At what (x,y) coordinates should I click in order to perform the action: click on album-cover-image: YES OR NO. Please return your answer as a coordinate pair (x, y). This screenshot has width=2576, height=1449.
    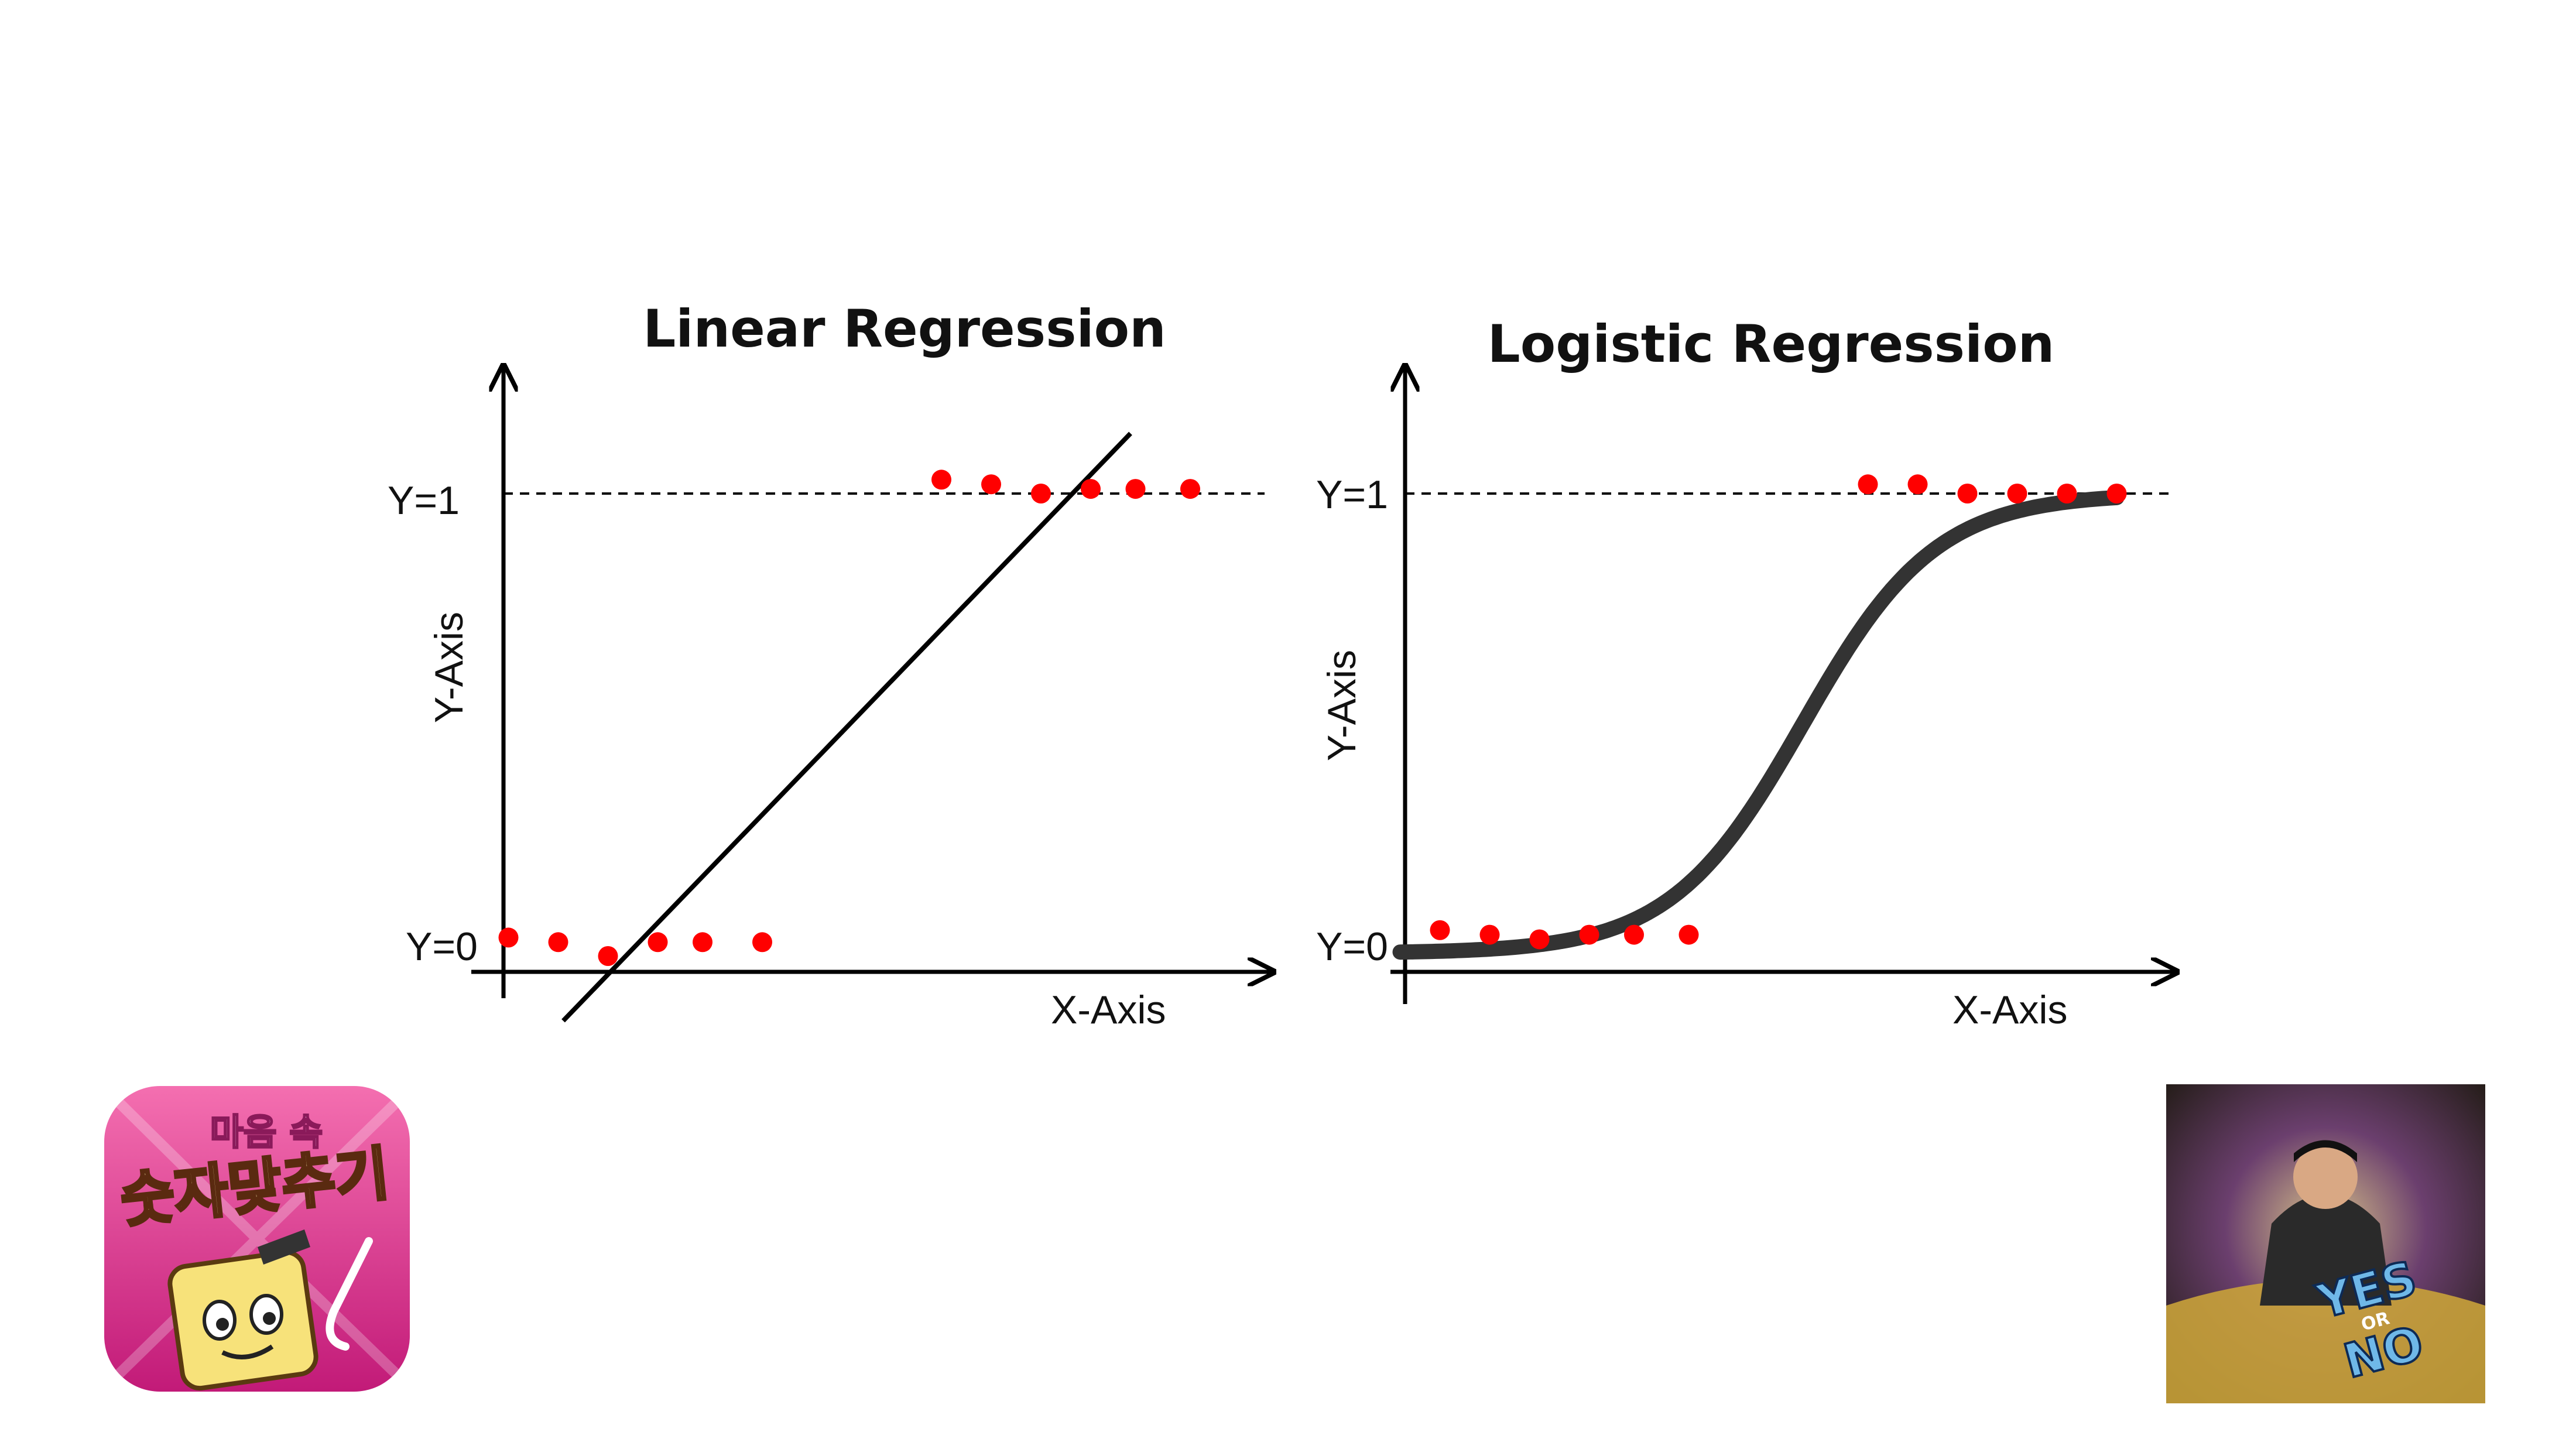
    Looking at the image, I should click on (2325, 1243).